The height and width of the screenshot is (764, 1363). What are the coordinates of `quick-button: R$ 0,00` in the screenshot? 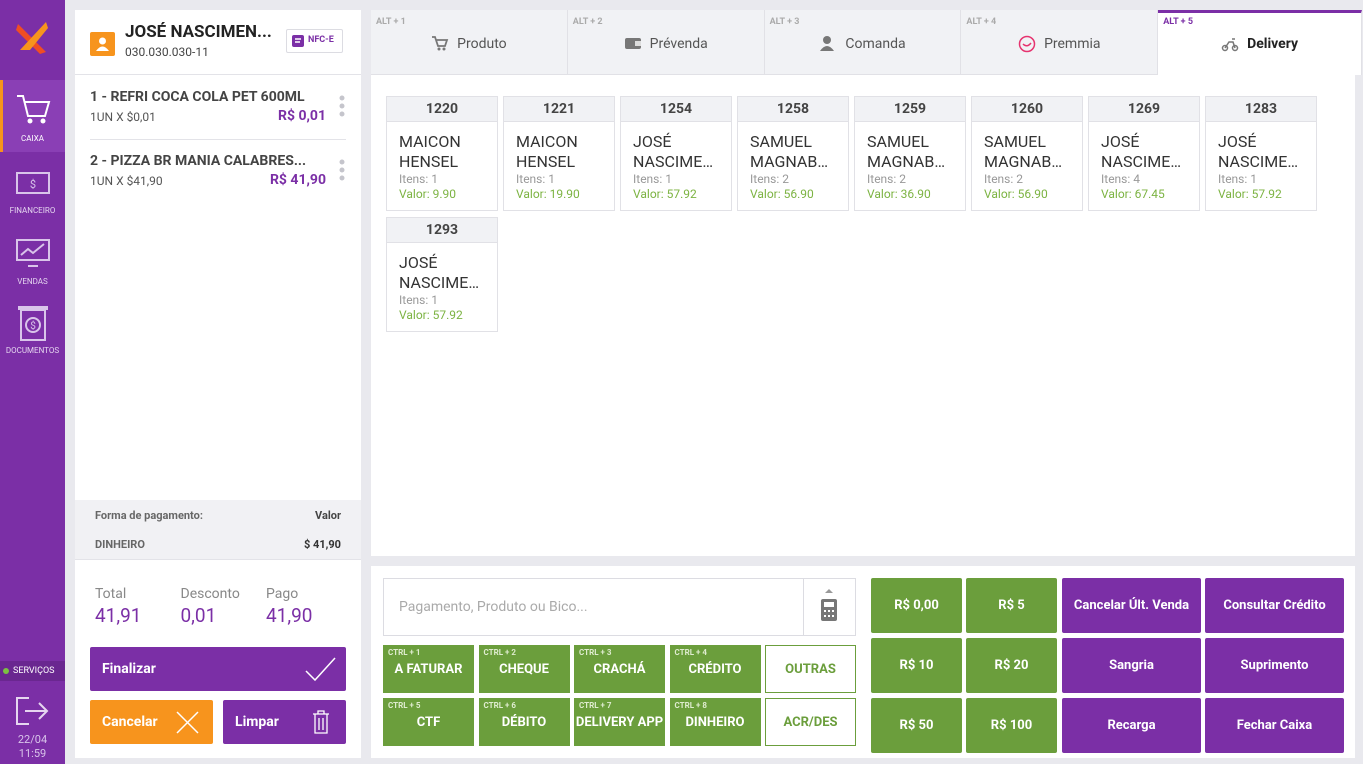 It's located at (916, 605).